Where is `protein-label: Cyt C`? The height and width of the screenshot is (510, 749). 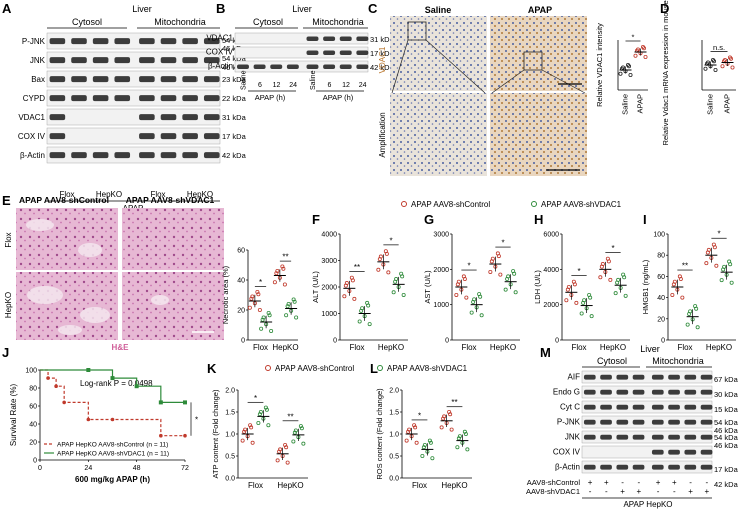
protein-label: Cyt C is located at coordinates (570, 406).